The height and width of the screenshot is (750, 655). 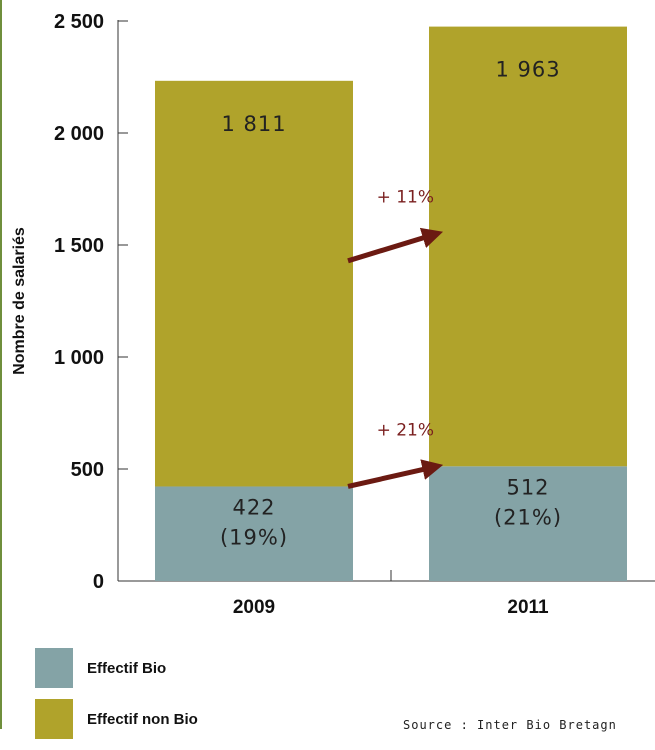 What do you see at coordinates (405, 198) in the screenshot?
I see `growth-label: + 11%` at bounding box center [405, 198].